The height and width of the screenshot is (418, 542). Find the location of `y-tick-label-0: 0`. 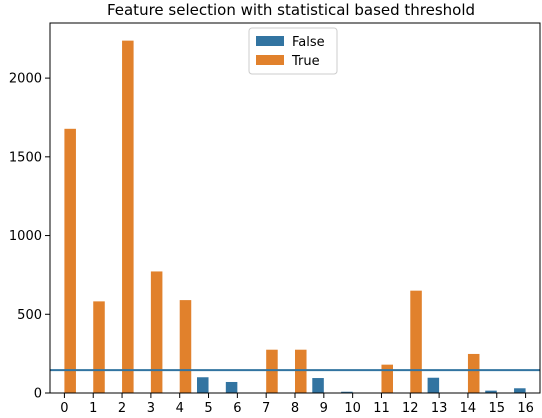

y-tick-label-0: 0 is located at coordinates (38, 394).